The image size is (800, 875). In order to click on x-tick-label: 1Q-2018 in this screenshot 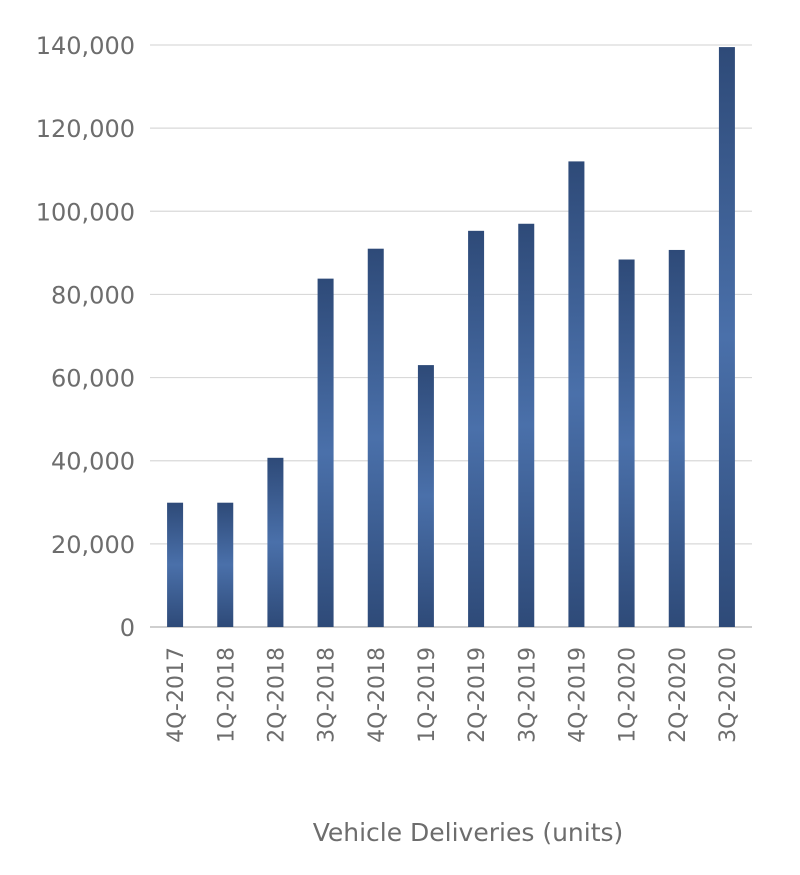, I will do `click(226, 695)`.